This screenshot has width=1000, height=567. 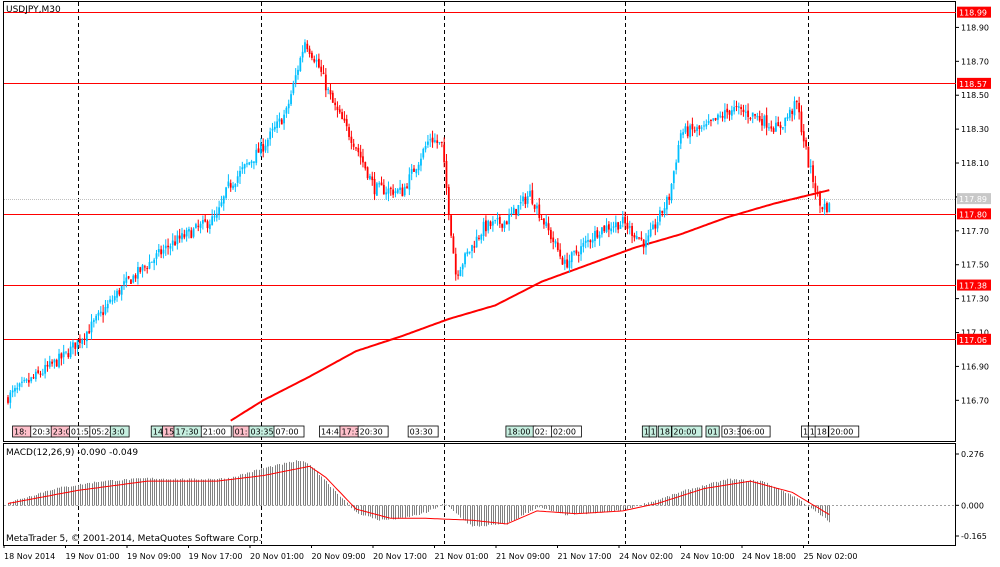 What do you see at coordinates (373, 431) in the screenshot?
I see `event-label: 20:30` at bounding box center [373, 431].